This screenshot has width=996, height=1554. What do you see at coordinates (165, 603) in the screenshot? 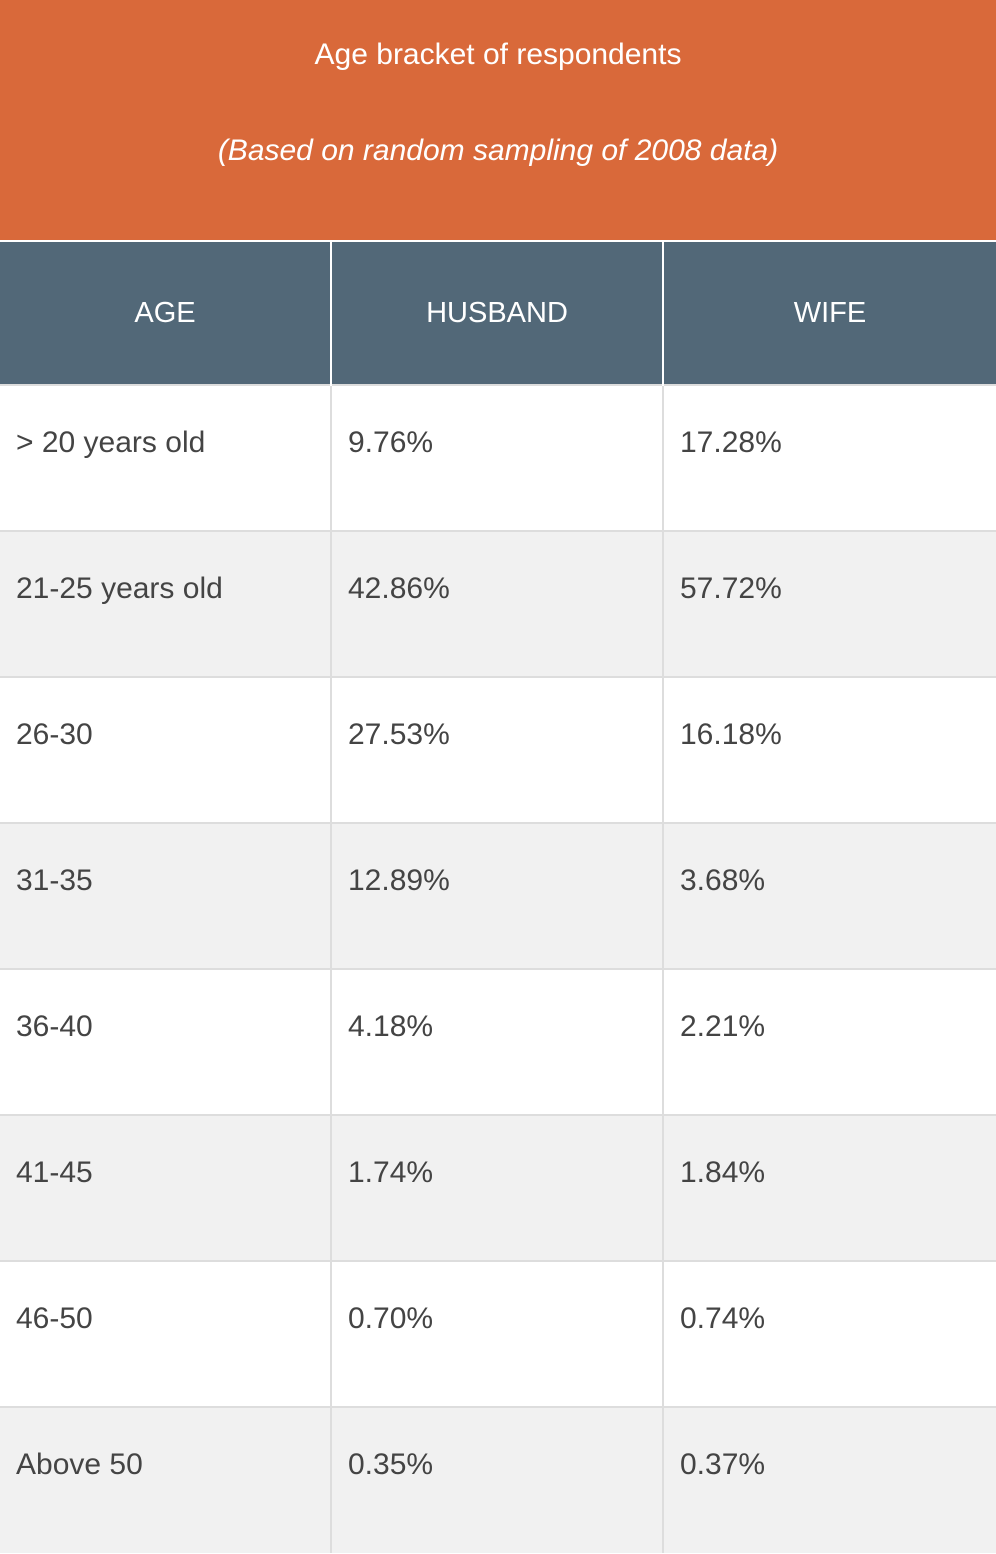
I see `age-cell: 21-25 years old` at bounding box center [165, 603].